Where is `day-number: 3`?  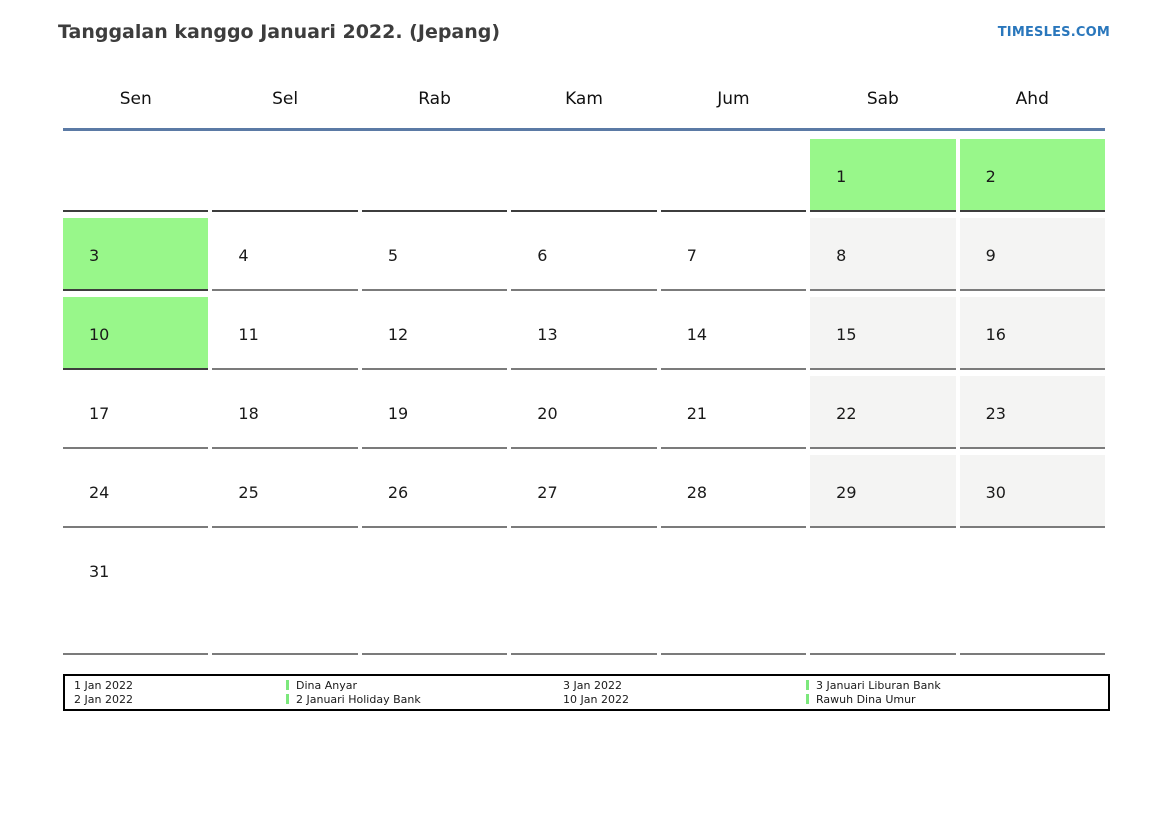 day-number: 3 is located at coordinates (94, 255).